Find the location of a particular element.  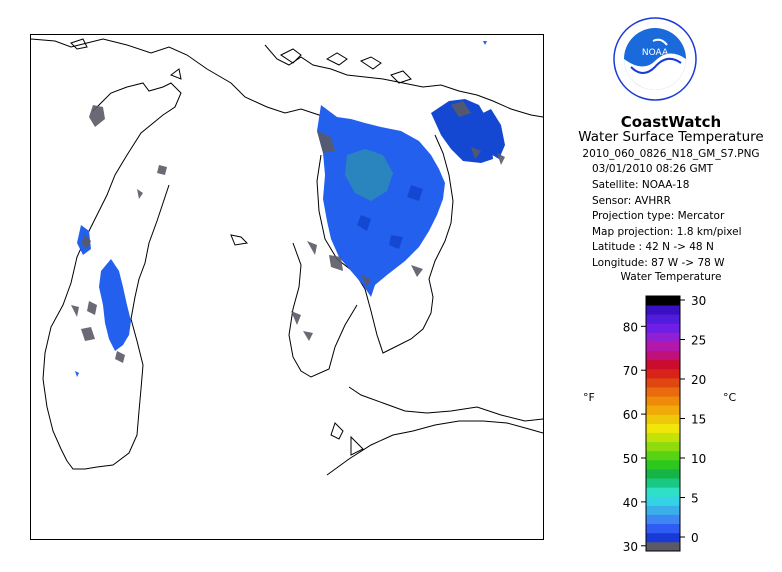

lake-michigan-shoreline is located at coordinates (112, 276).